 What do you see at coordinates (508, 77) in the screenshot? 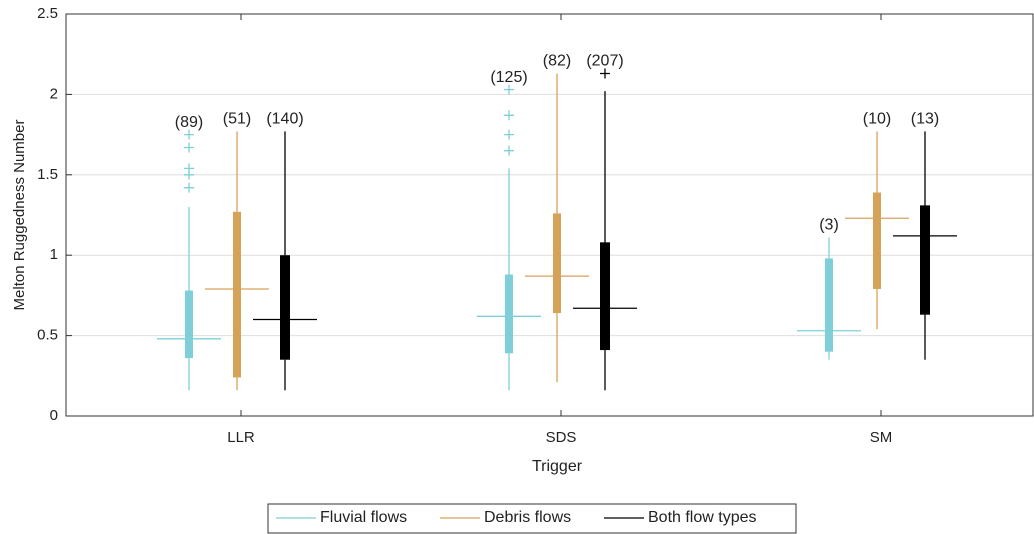
I see `count-label: (125)` at bounding box center [508, 77].